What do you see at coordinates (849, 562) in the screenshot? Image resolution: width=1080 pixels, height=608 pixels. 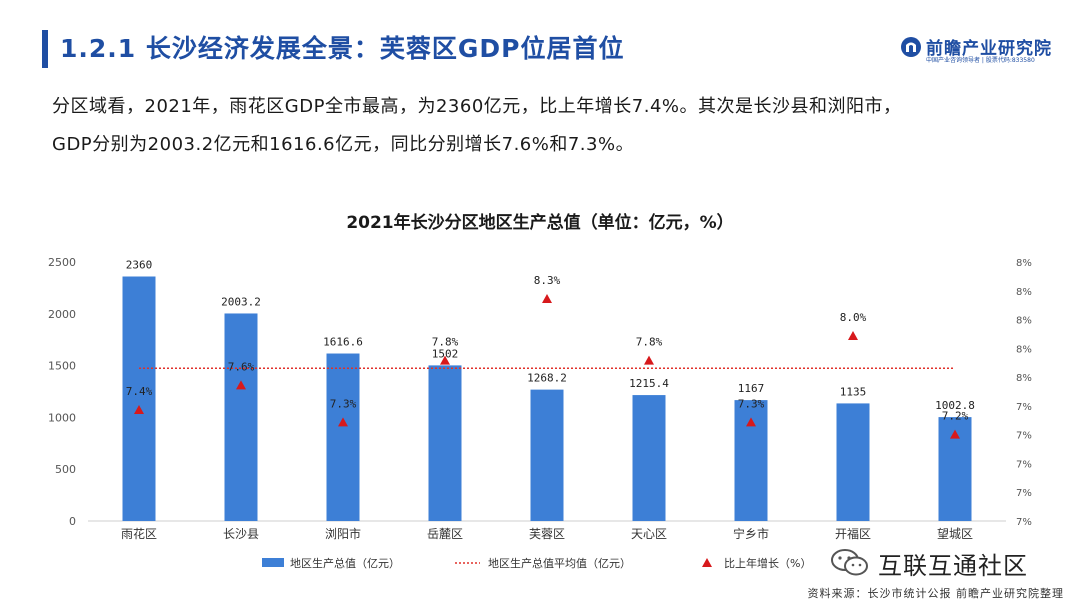 I see `wechat-icon` at bounding box center [849, 562].